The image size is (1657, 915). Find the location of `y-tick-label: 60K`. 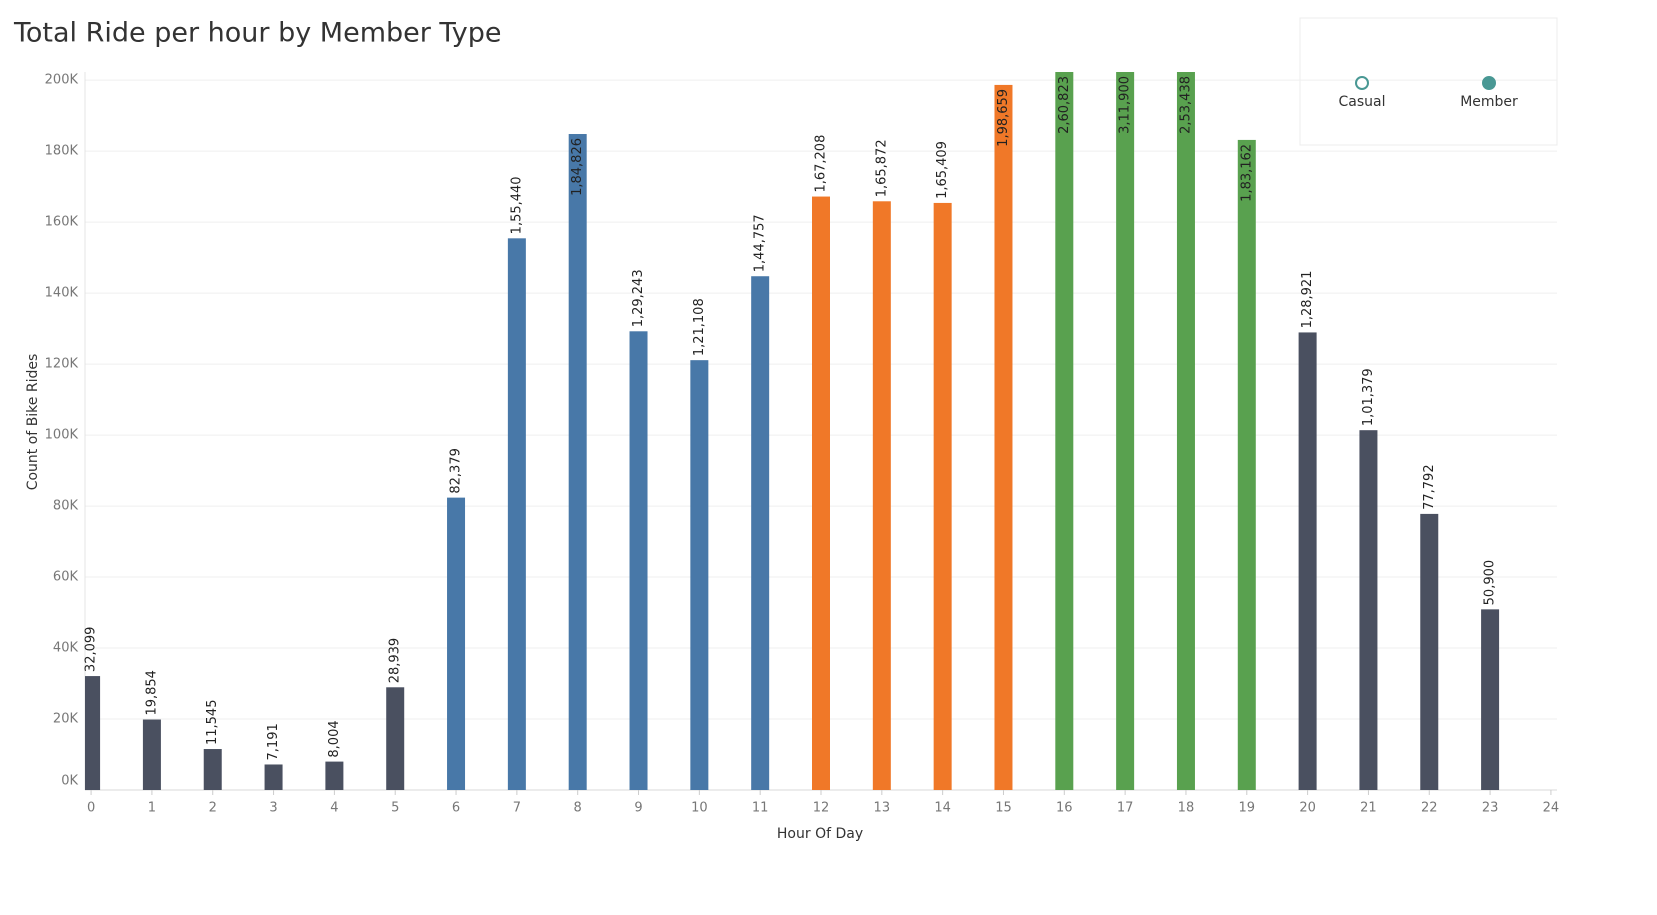

y-tick-label: 60K is located at coordinates (66, 577).